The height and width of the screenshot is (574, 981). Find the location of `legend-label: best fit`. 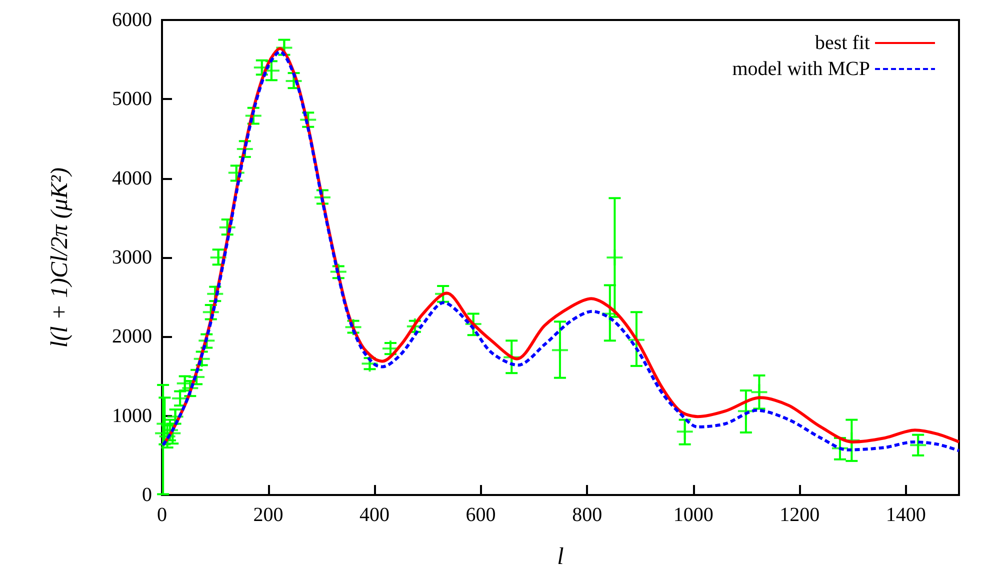

legend-label: best fit is located at coordinates (842, 43).